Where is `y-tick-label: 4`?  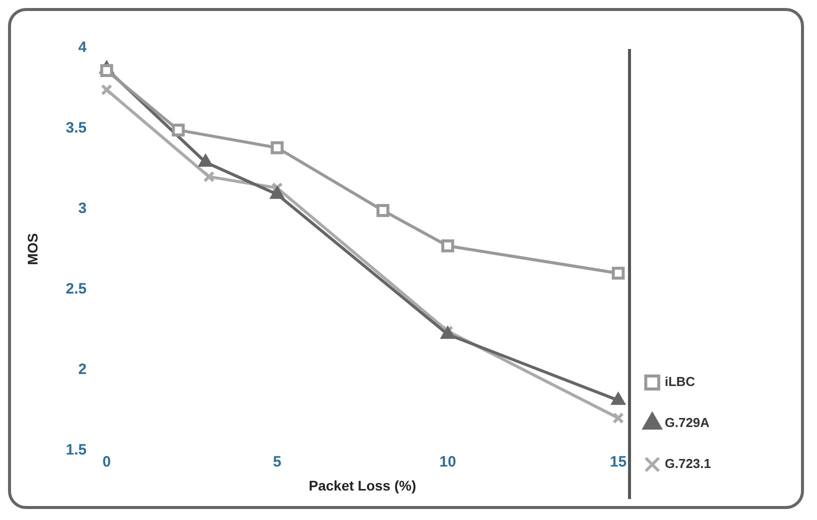 y-tick-label: 4 is located at coordinates (83, 47).